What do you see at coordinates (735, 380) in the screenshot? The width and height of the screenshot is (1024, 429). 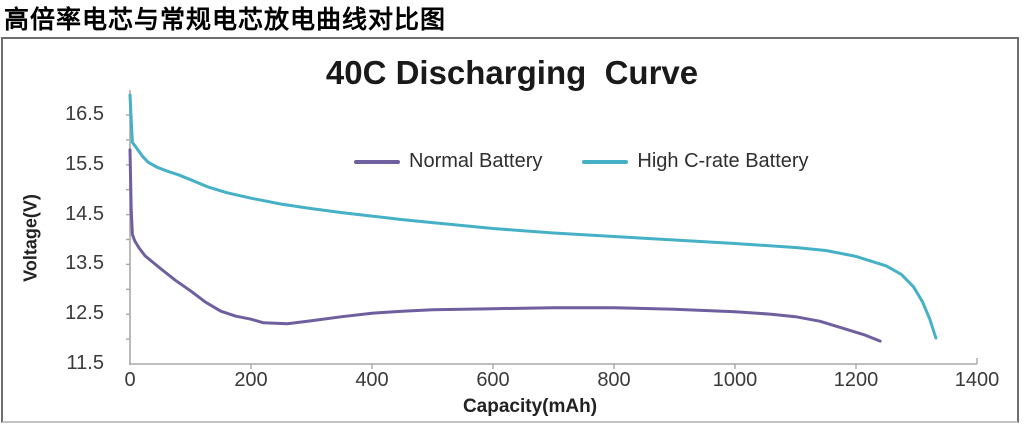 I see `x-tick-label: 1000` at bounding box center [735, 380].